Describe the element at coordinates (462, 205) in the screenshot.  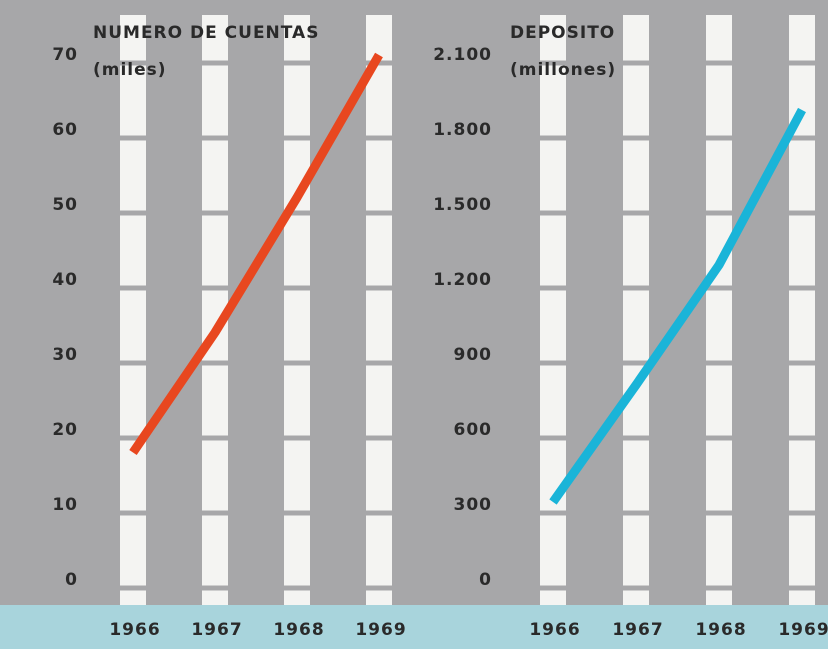
I see `y-tick-label: 1.500` at that location.